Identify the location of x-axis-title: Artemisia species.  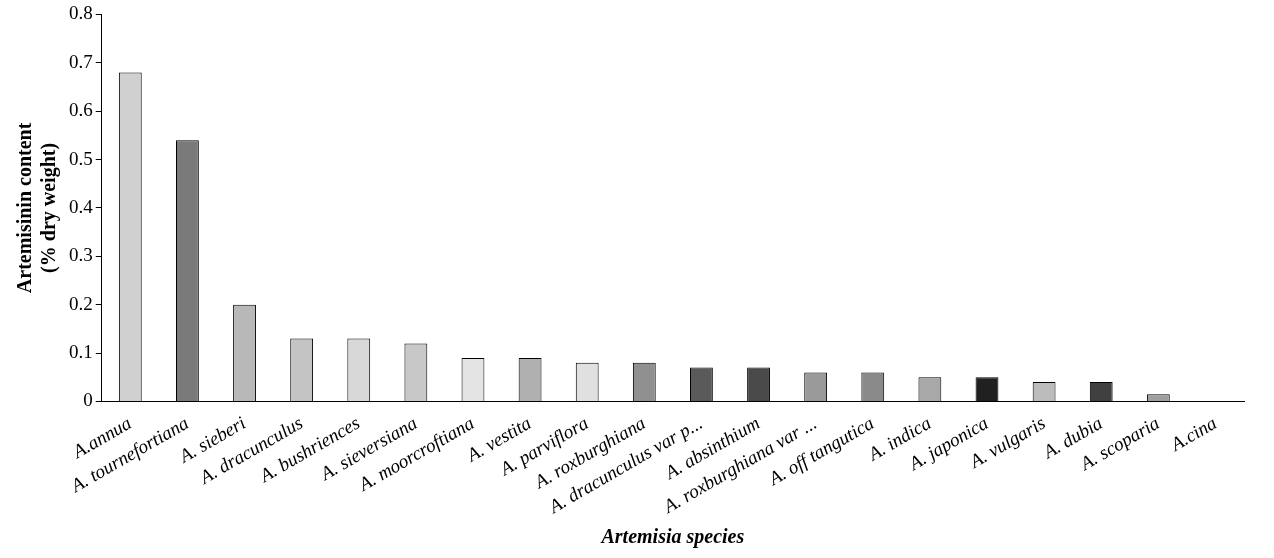
(672, 537).